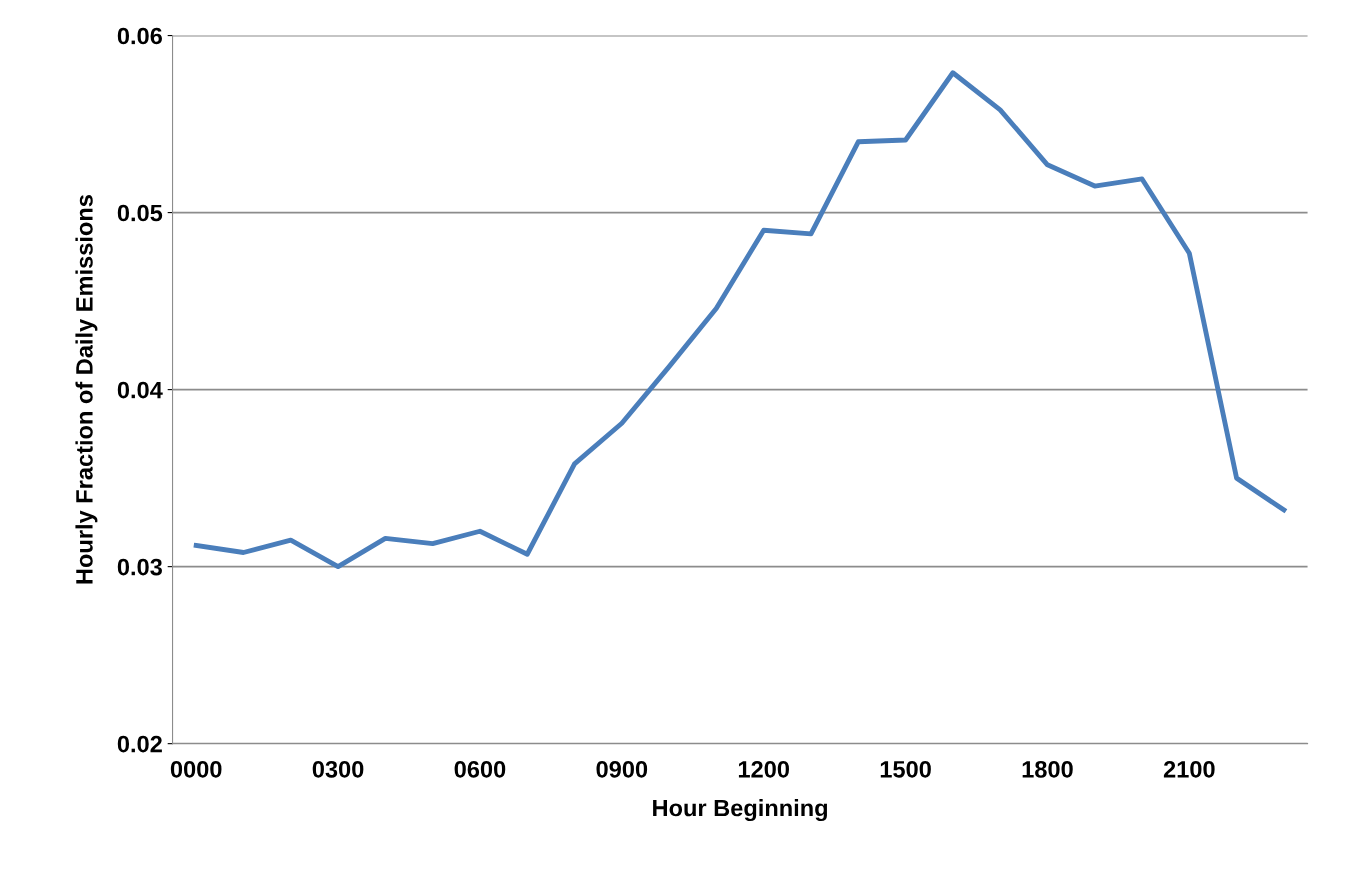 This screenshot has width=1348, height=878. What do you see at coordinates (140, 390) in the screenshot?
I see `y-tick-label: 0.04` at bounding box center [140, 390].